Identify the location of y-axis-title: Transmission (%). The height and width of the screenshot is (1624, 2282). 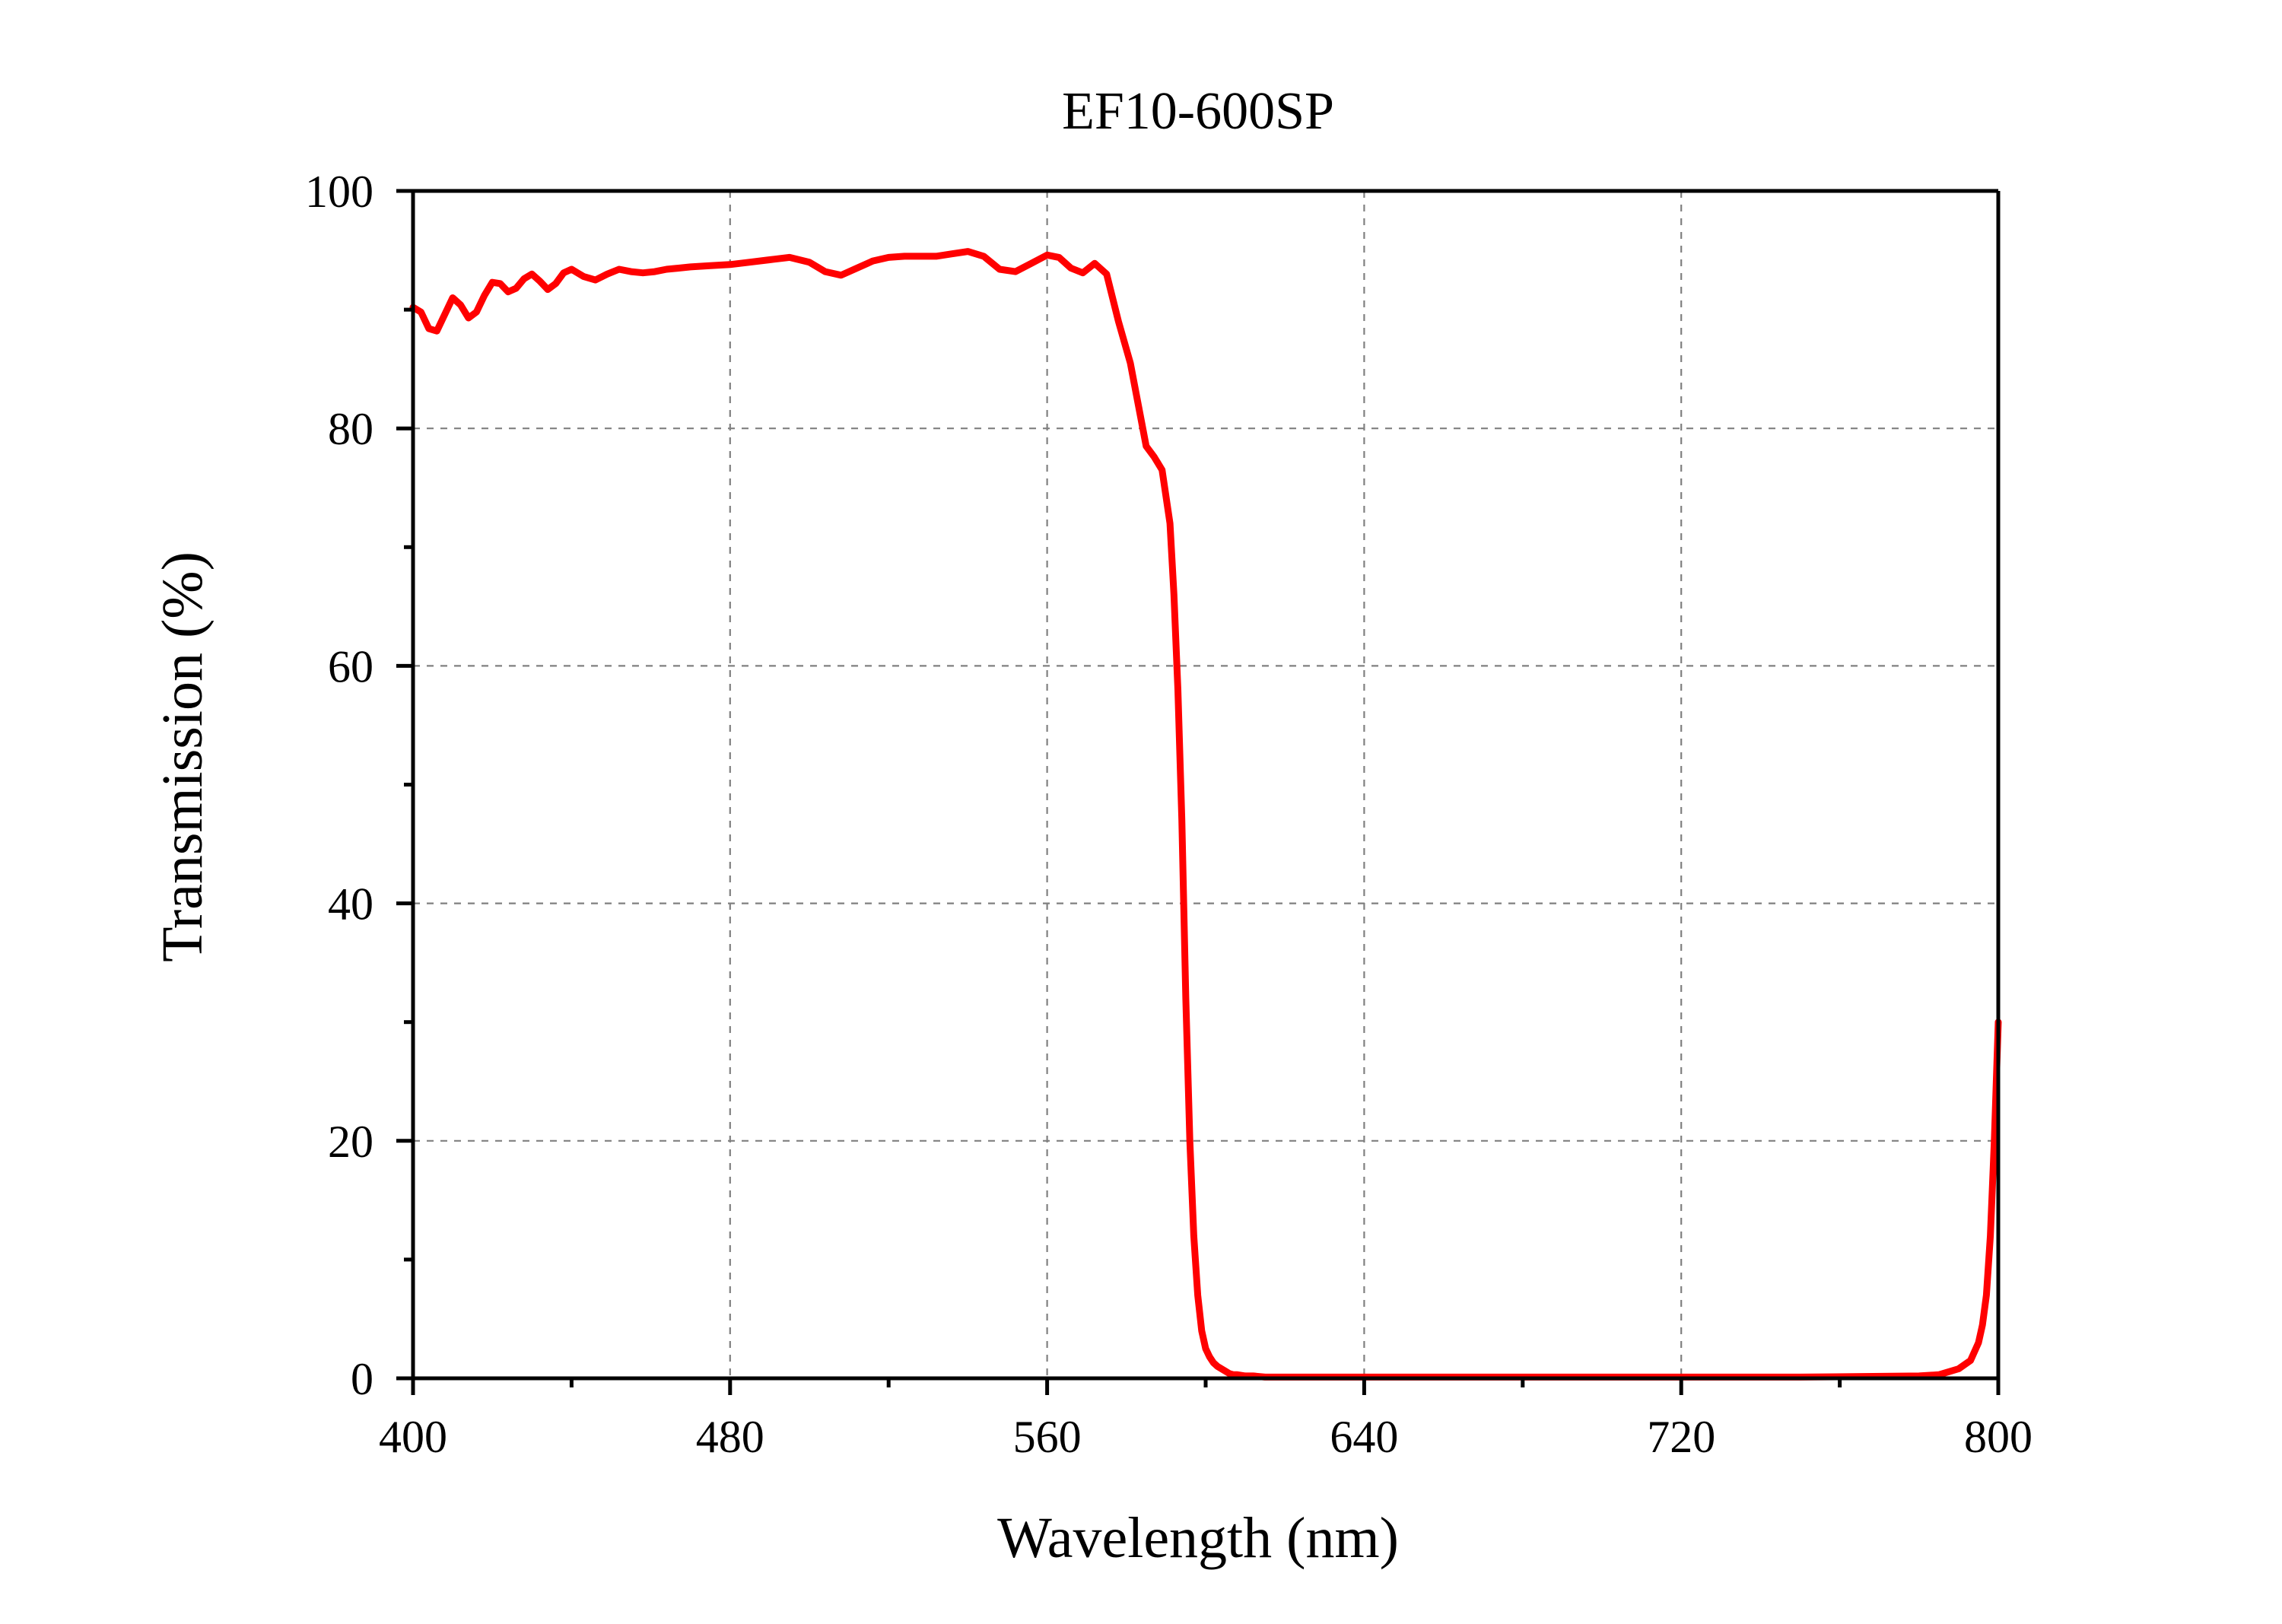
(183, 756).